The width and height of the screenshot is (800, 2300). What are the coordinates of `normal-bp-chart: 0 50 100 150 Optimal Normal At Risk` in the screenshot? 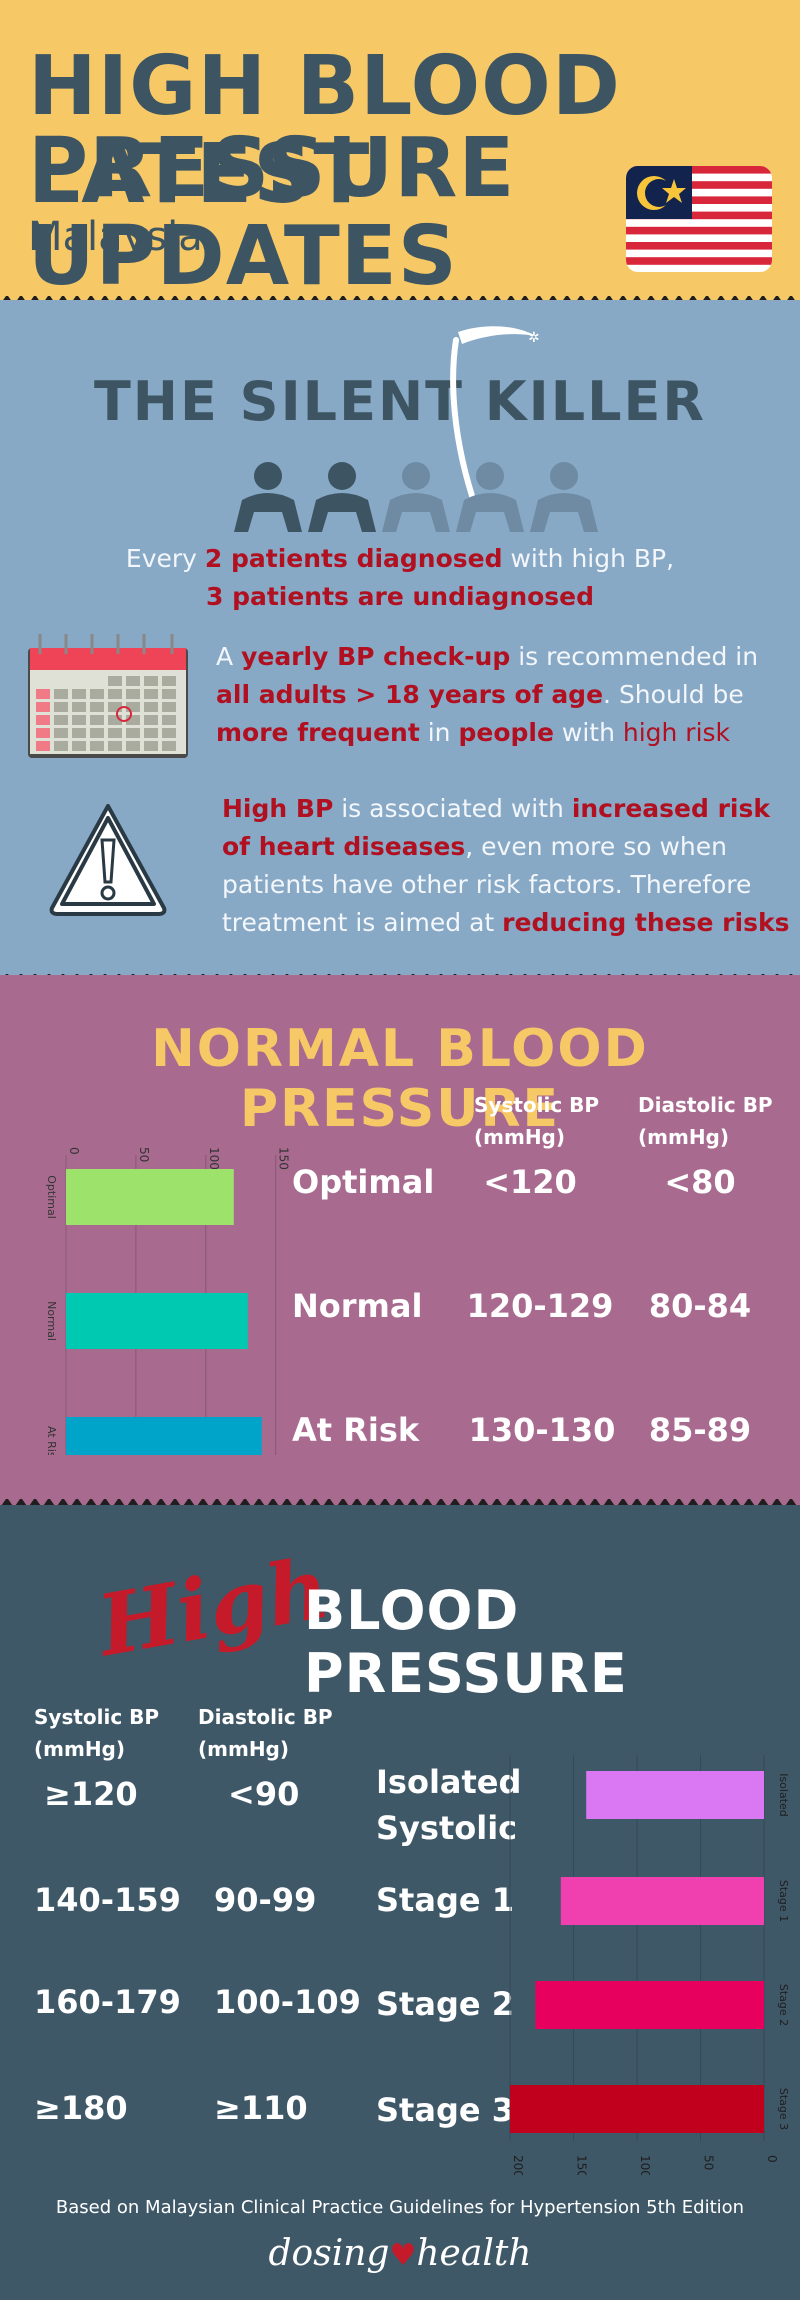 It's located at (167, 1301).